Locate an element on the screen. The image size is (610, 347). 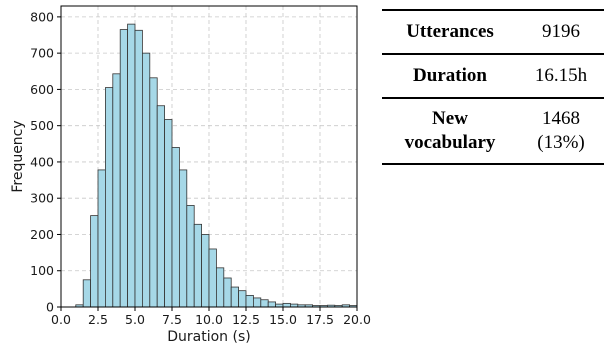
stats-value: 1468 (13%) is located at coordinates (561, 131).